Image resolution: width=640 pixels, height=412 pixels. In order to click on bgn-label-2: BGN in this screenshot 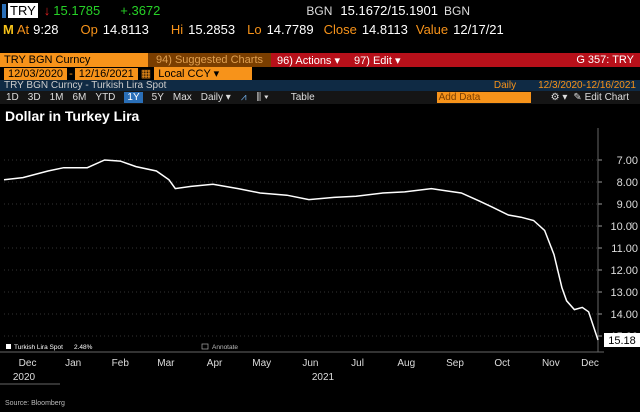, I will do `click(457, 10)`.